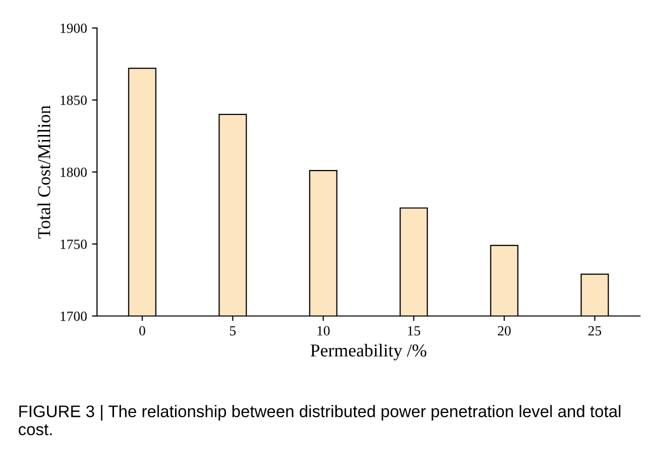  What do you see at coordinates (368, 352) in the screenshot?
I see `x-axis-title: Permeability /%` at bounding box center [368, 352].